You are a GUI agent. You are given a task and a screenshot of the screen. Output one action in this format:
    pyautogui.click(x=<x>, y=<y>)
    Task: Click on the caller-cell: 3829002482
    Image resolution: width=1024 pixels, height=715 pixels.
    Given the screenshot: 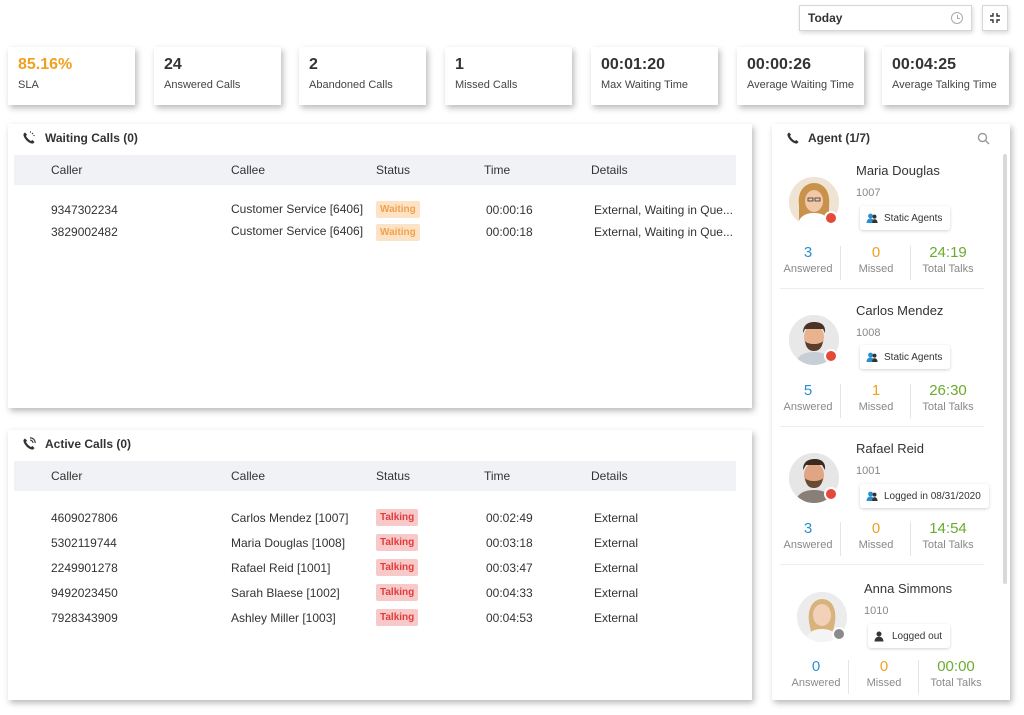 What is the action you would take?
    pyautogui.click(x=84, y=232)
    